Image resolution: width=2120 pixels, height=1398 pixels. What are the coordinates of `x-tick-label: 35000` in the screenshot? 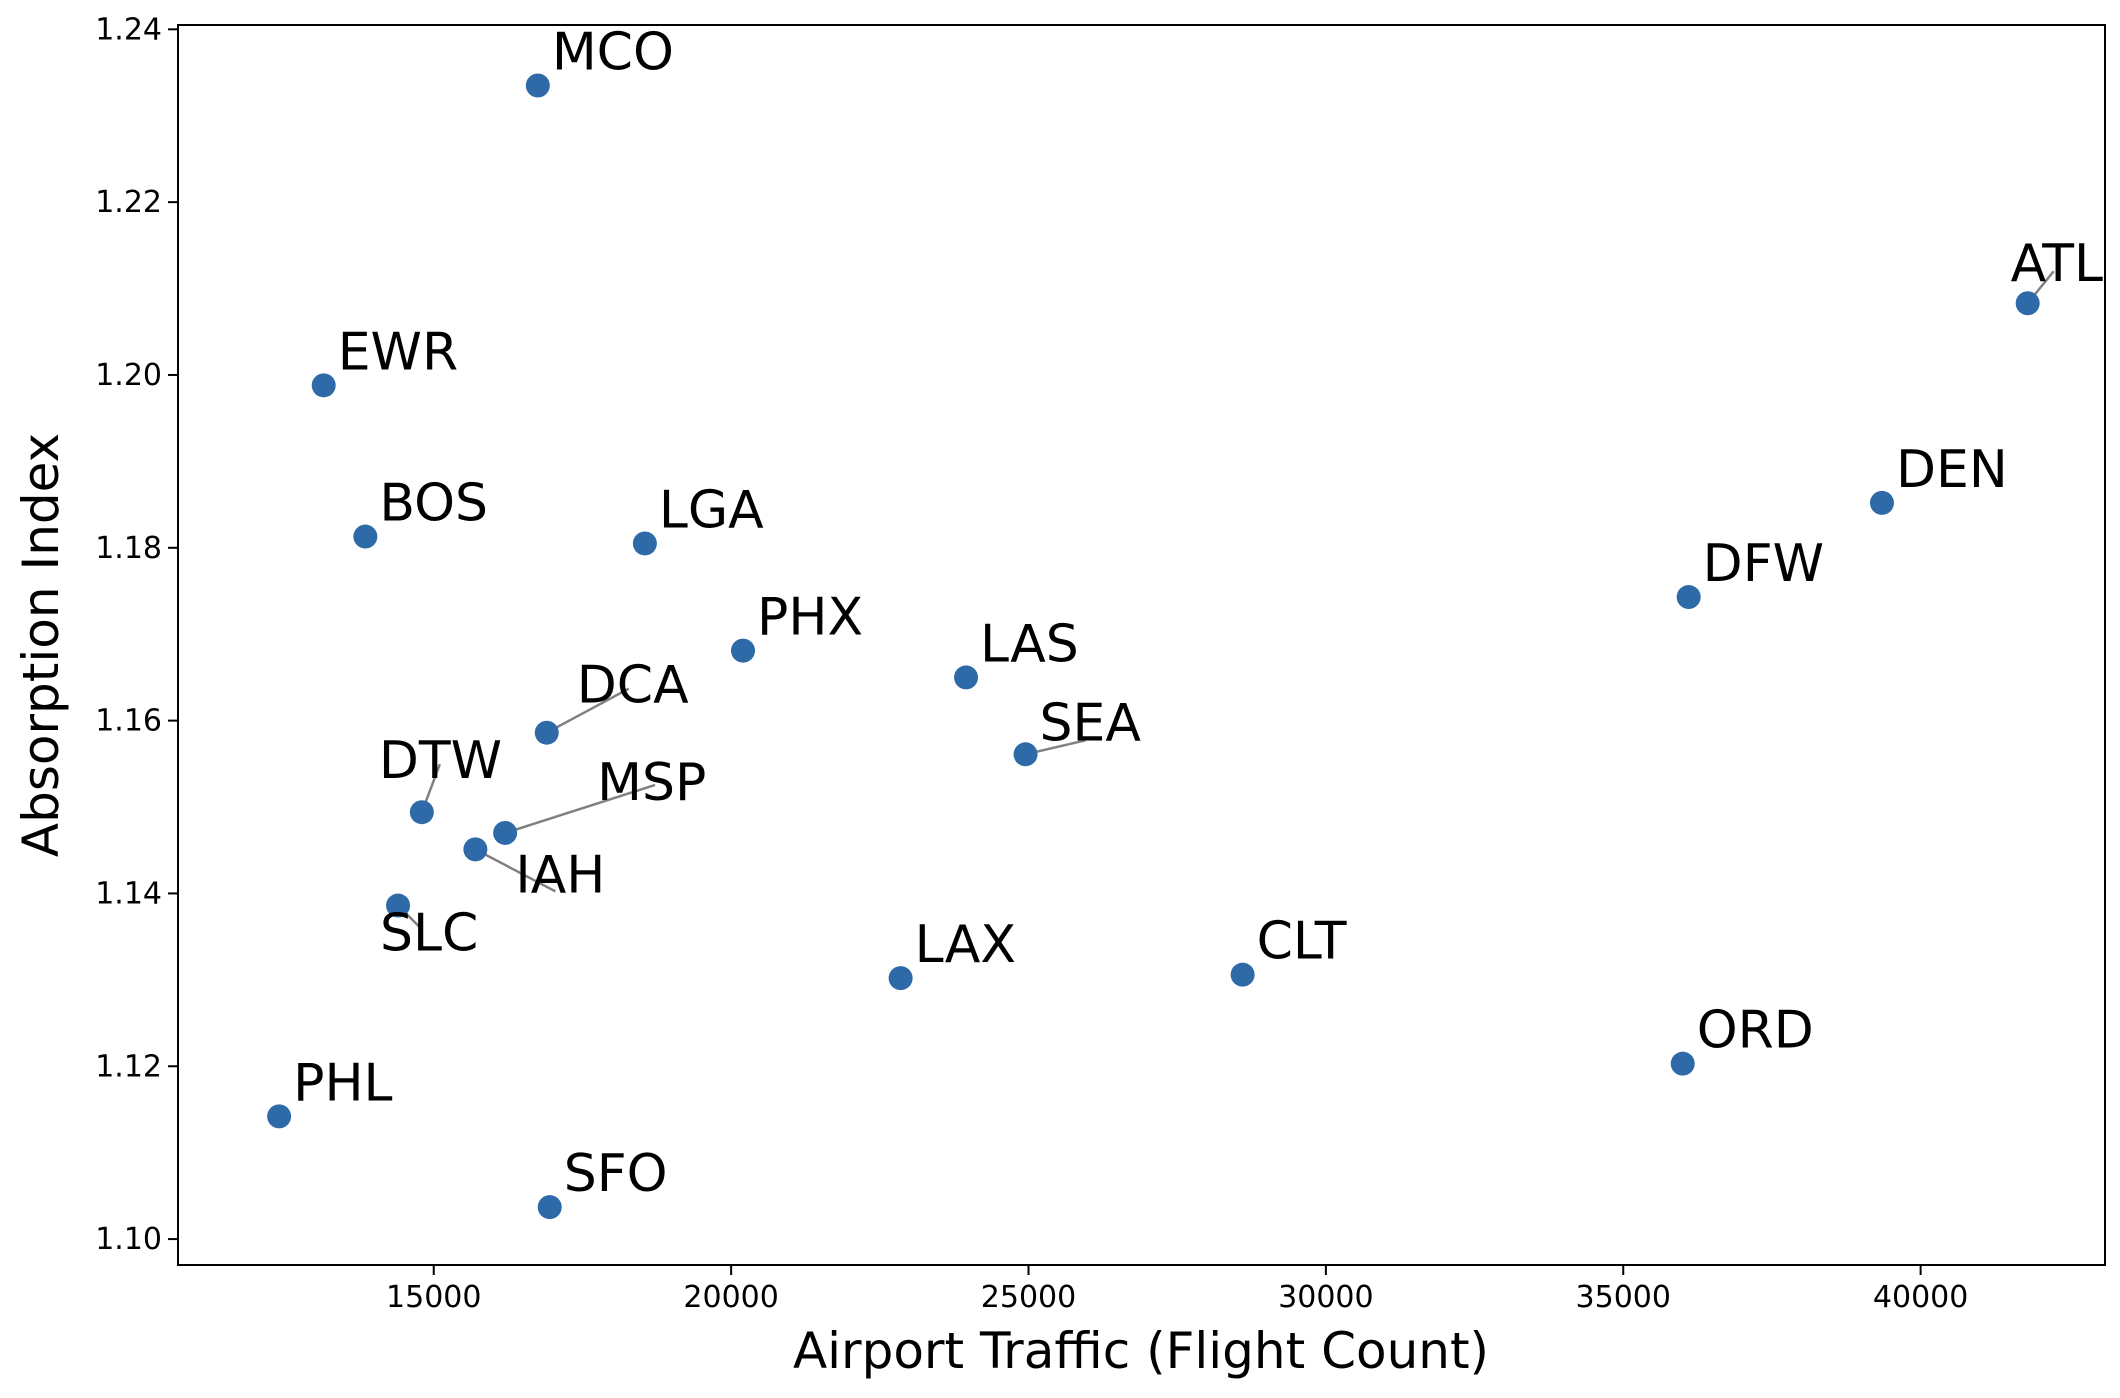 It's located at (1623, 1297).